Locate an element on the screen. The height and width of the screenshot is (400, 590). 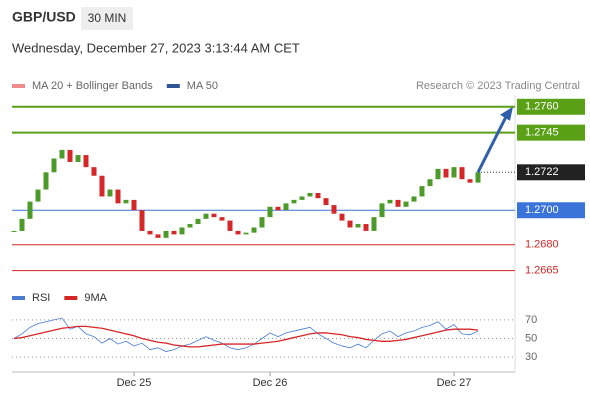
level-label: 1.2745 is located at coordinates (542, 133).